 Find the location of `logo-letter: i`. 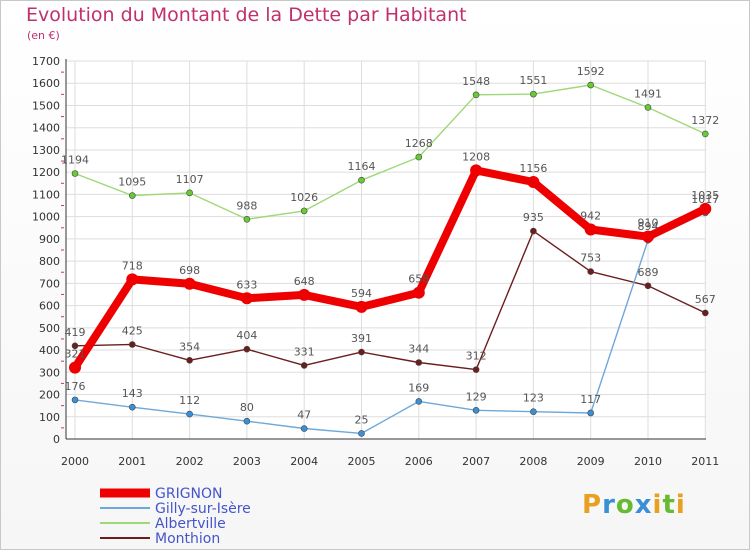

logo-letter: i is located at coordinates (680, 505).